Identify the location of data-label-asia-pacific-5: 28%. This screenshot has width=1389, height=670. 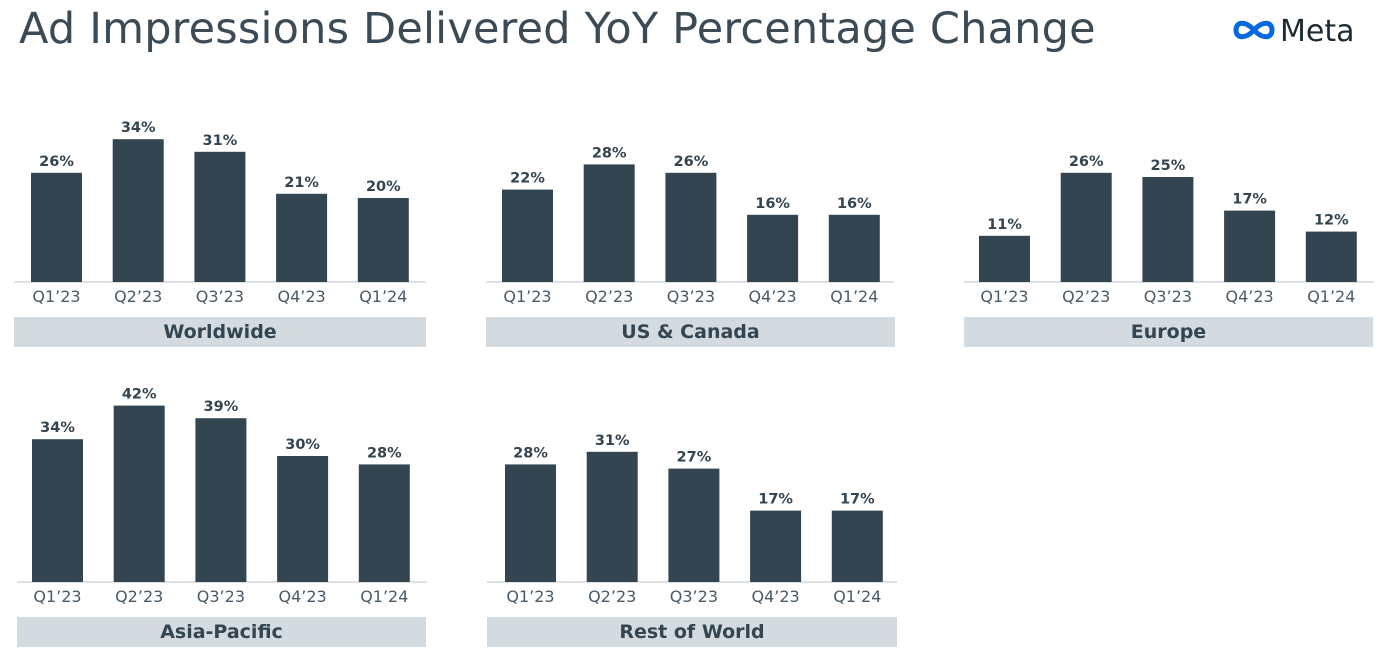
(384, 453).